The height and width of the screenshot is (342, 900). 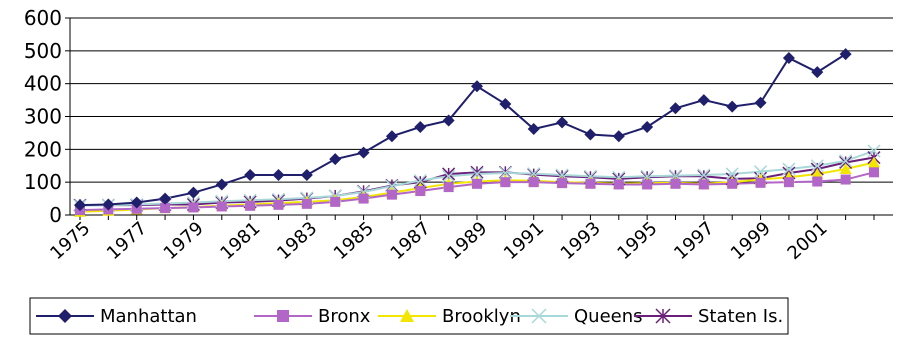 I want to click on x-tick-label: 1995, so click(x=637, y=241).